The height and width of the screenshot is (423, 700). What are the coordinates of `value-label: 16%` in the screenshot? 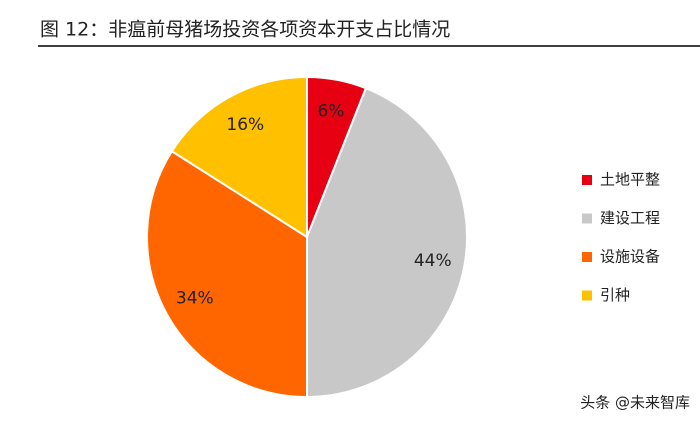 It's located at (245, 125).